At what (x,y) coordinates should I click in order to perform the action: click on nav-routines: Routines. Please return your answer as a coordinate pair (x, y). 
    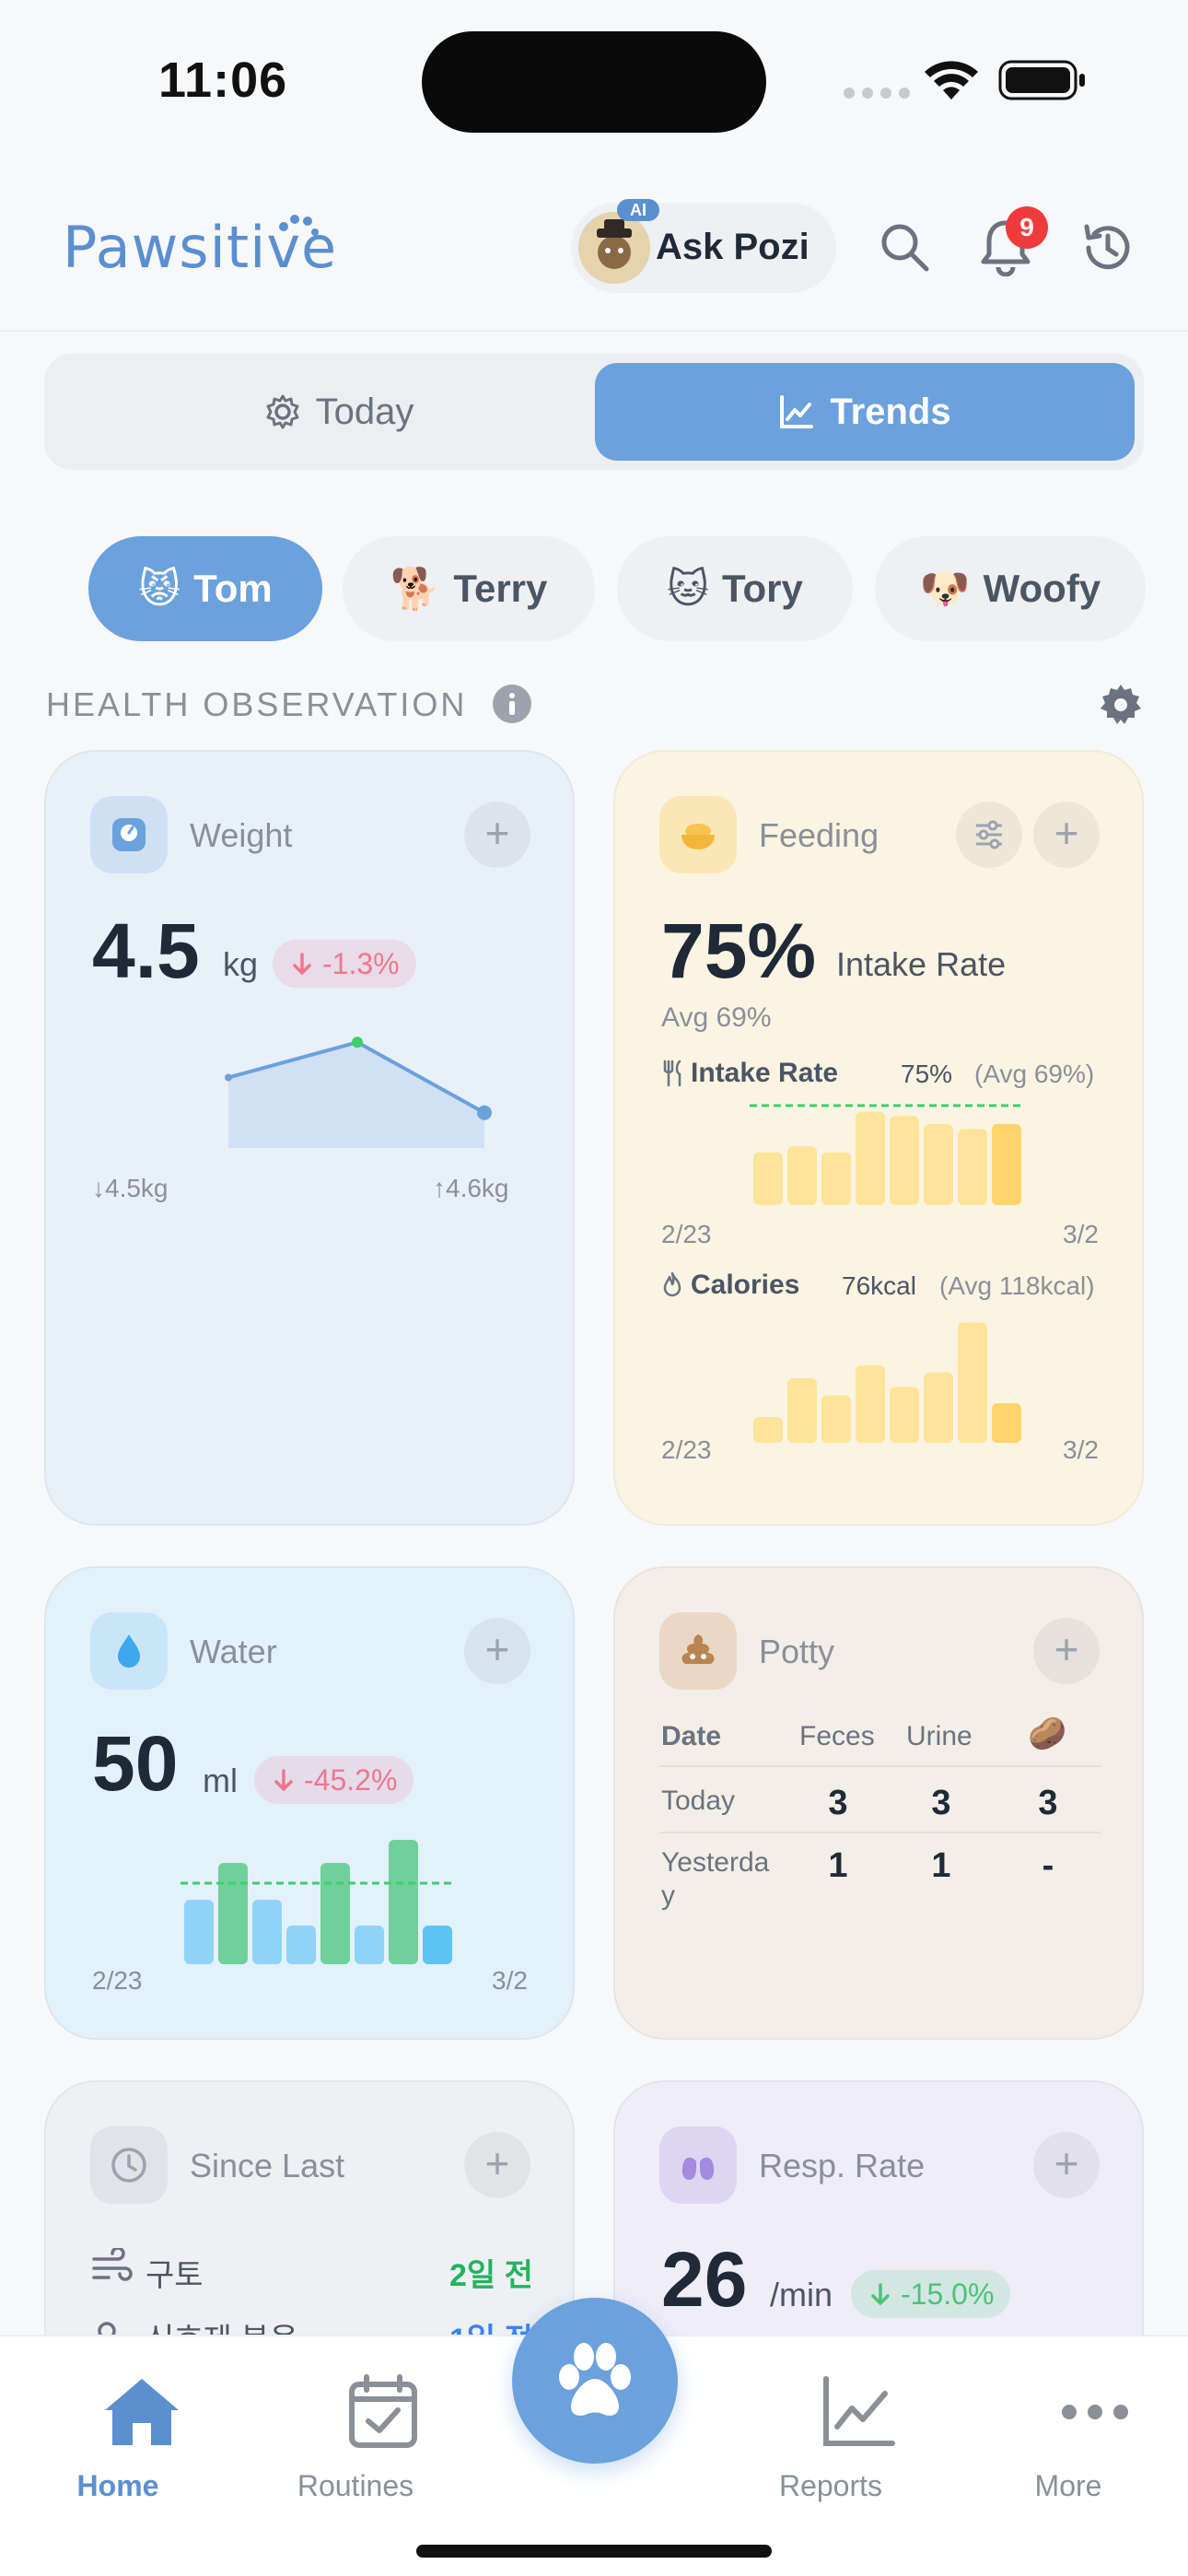
    Looking at the image, I should click on (355, 2437).